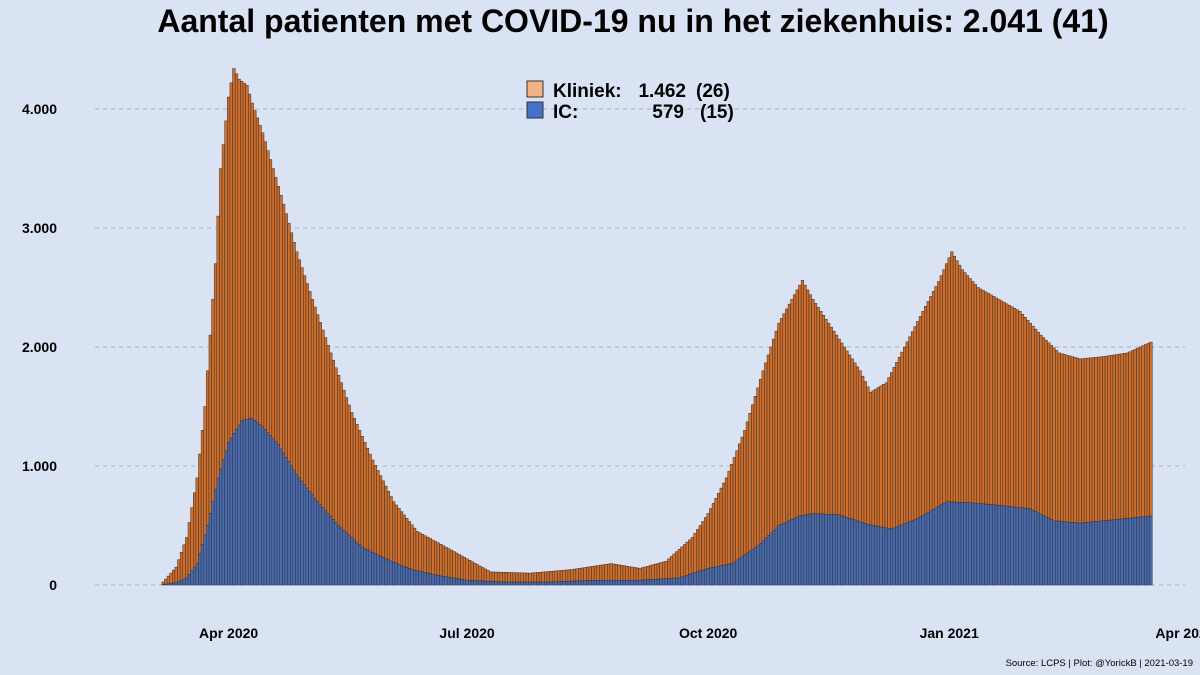  What do you see at coordinates (39, 109) in the screenshot?
I see `y-tick-label: 4.000` at bounding box center [39, 109].